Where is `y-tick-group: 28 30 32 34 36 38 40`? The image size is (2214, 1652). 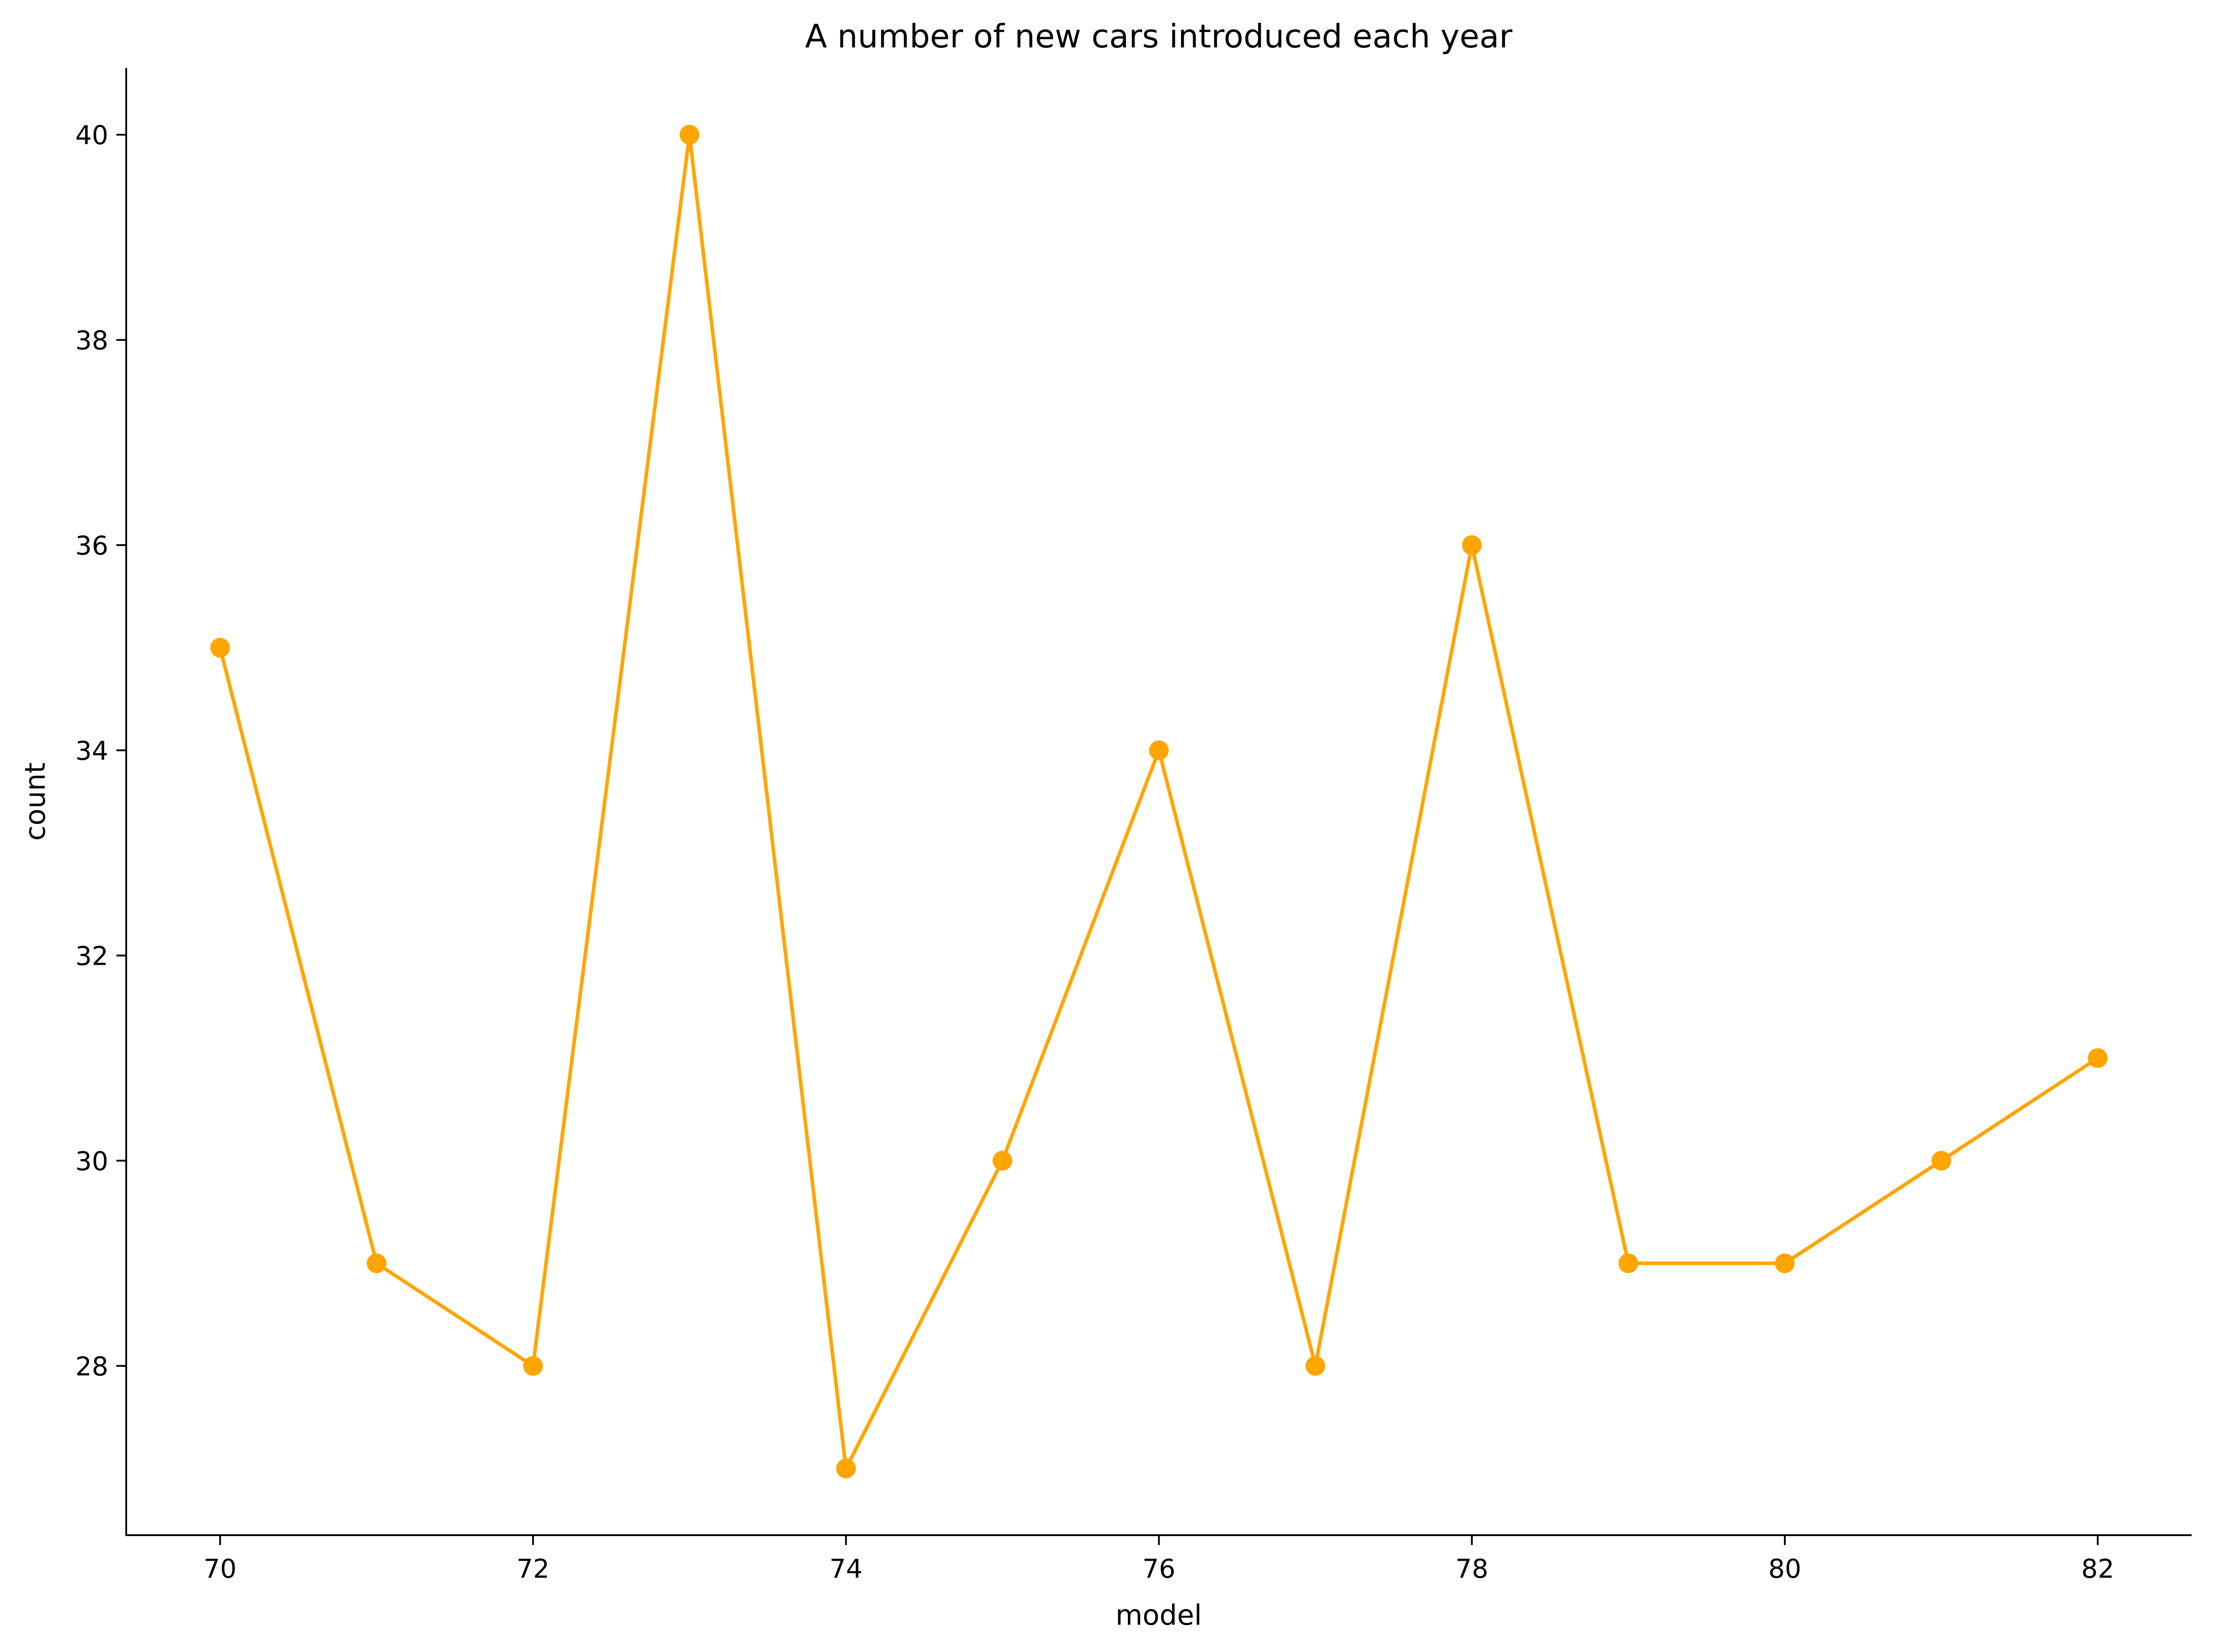
y-tick-group: 28 30 32 34 36 38 40 is located at coordinates (100, 751).